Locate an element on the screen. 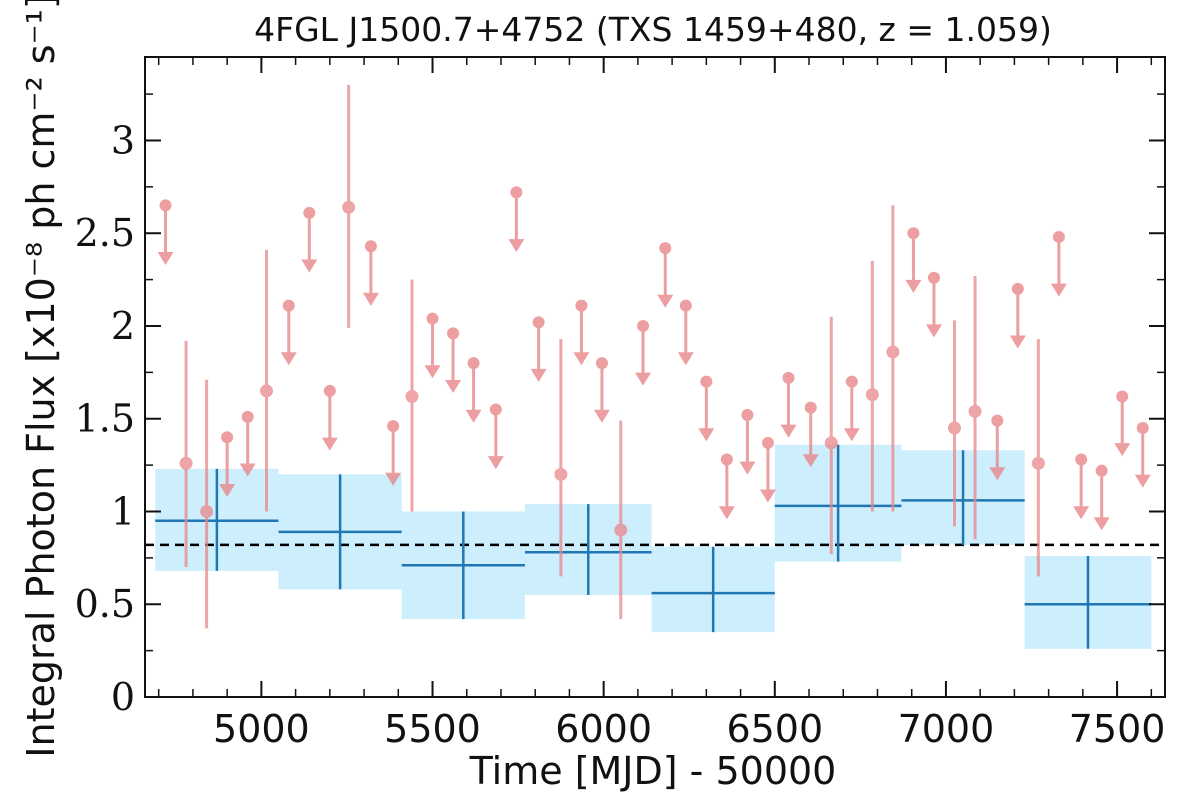 The image size is (1200, 800). y-axis-label: Integral Photon Flux [x10⁻⁸ ph cm⁻² s⁻¹] is located at coordinates (41, 379).